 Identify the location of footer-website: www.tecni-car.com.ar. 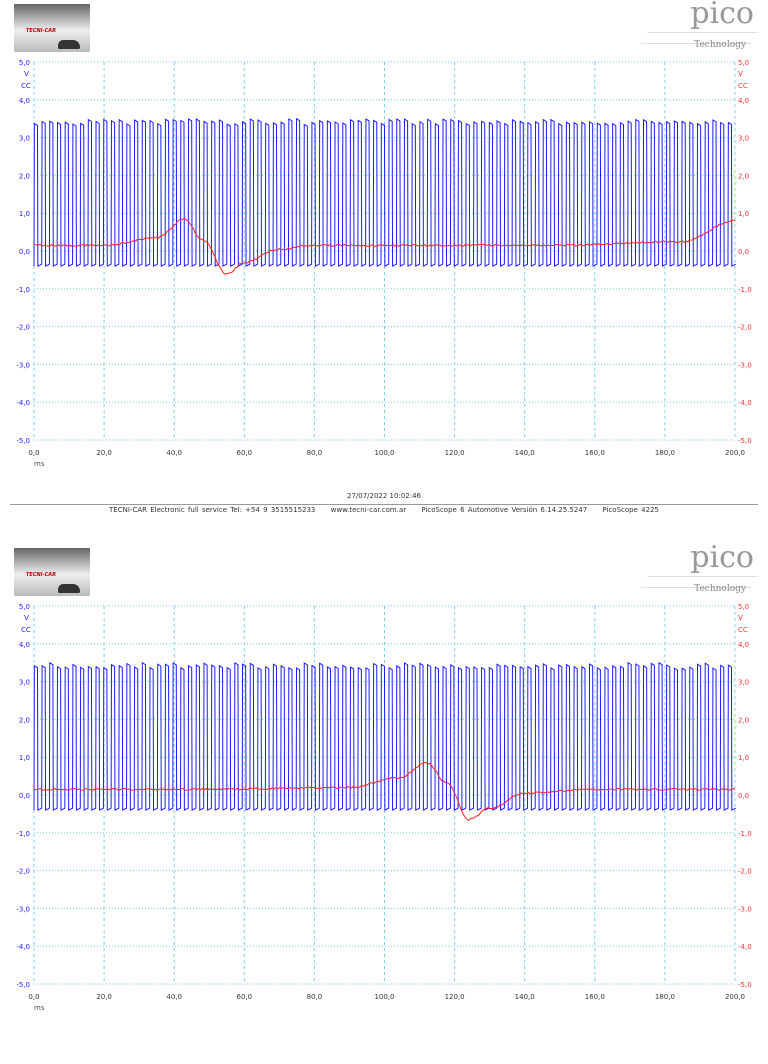
(369, 510).